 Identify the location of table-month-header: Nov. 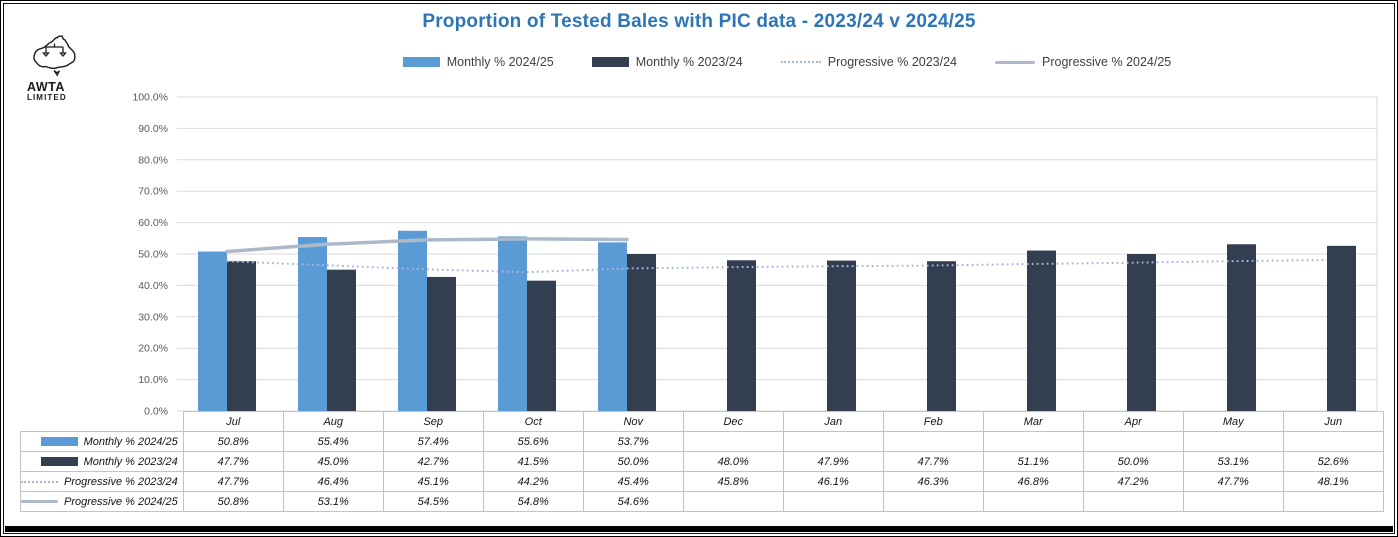
(633, 421).